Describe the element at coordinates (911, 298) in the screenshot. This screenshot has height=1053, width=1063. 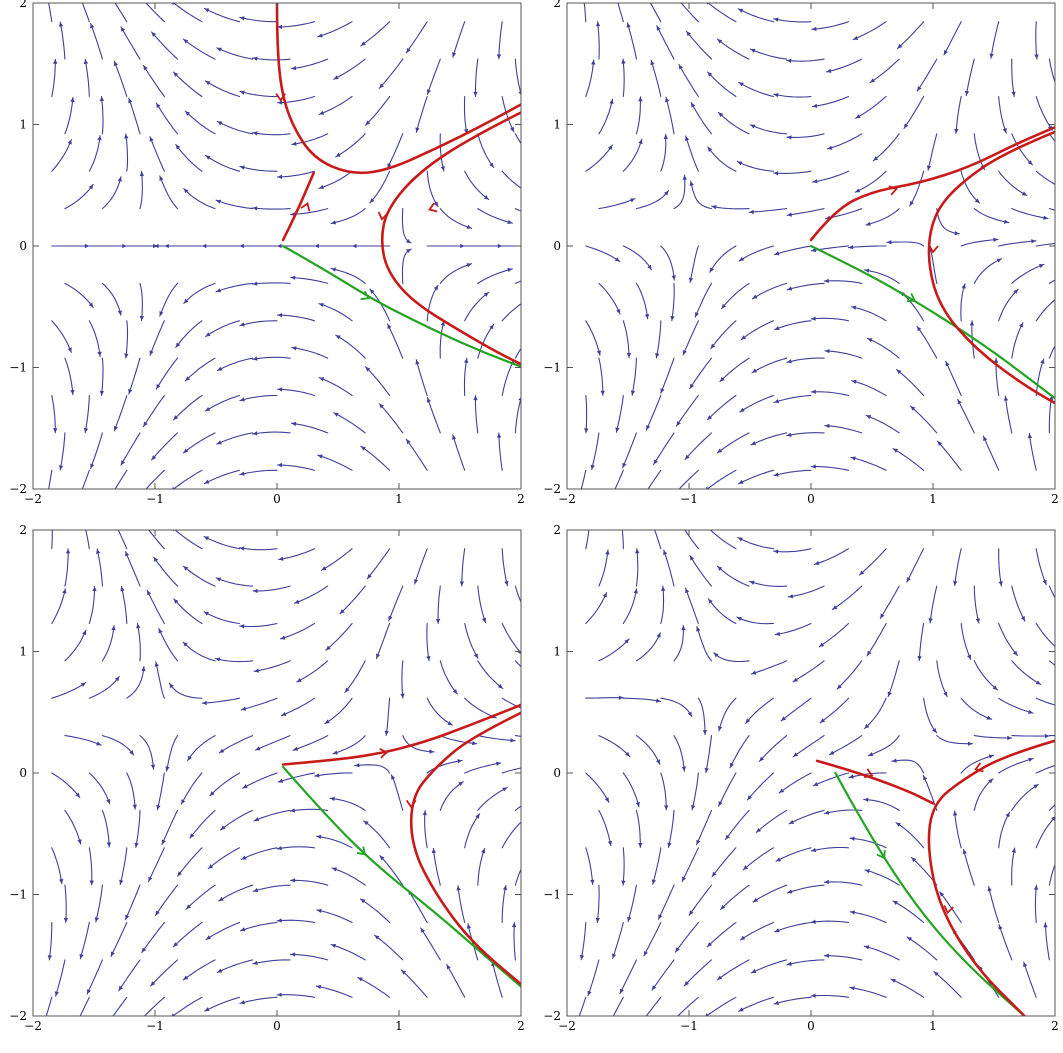
I see `green-trajectory-arrow` at that location.